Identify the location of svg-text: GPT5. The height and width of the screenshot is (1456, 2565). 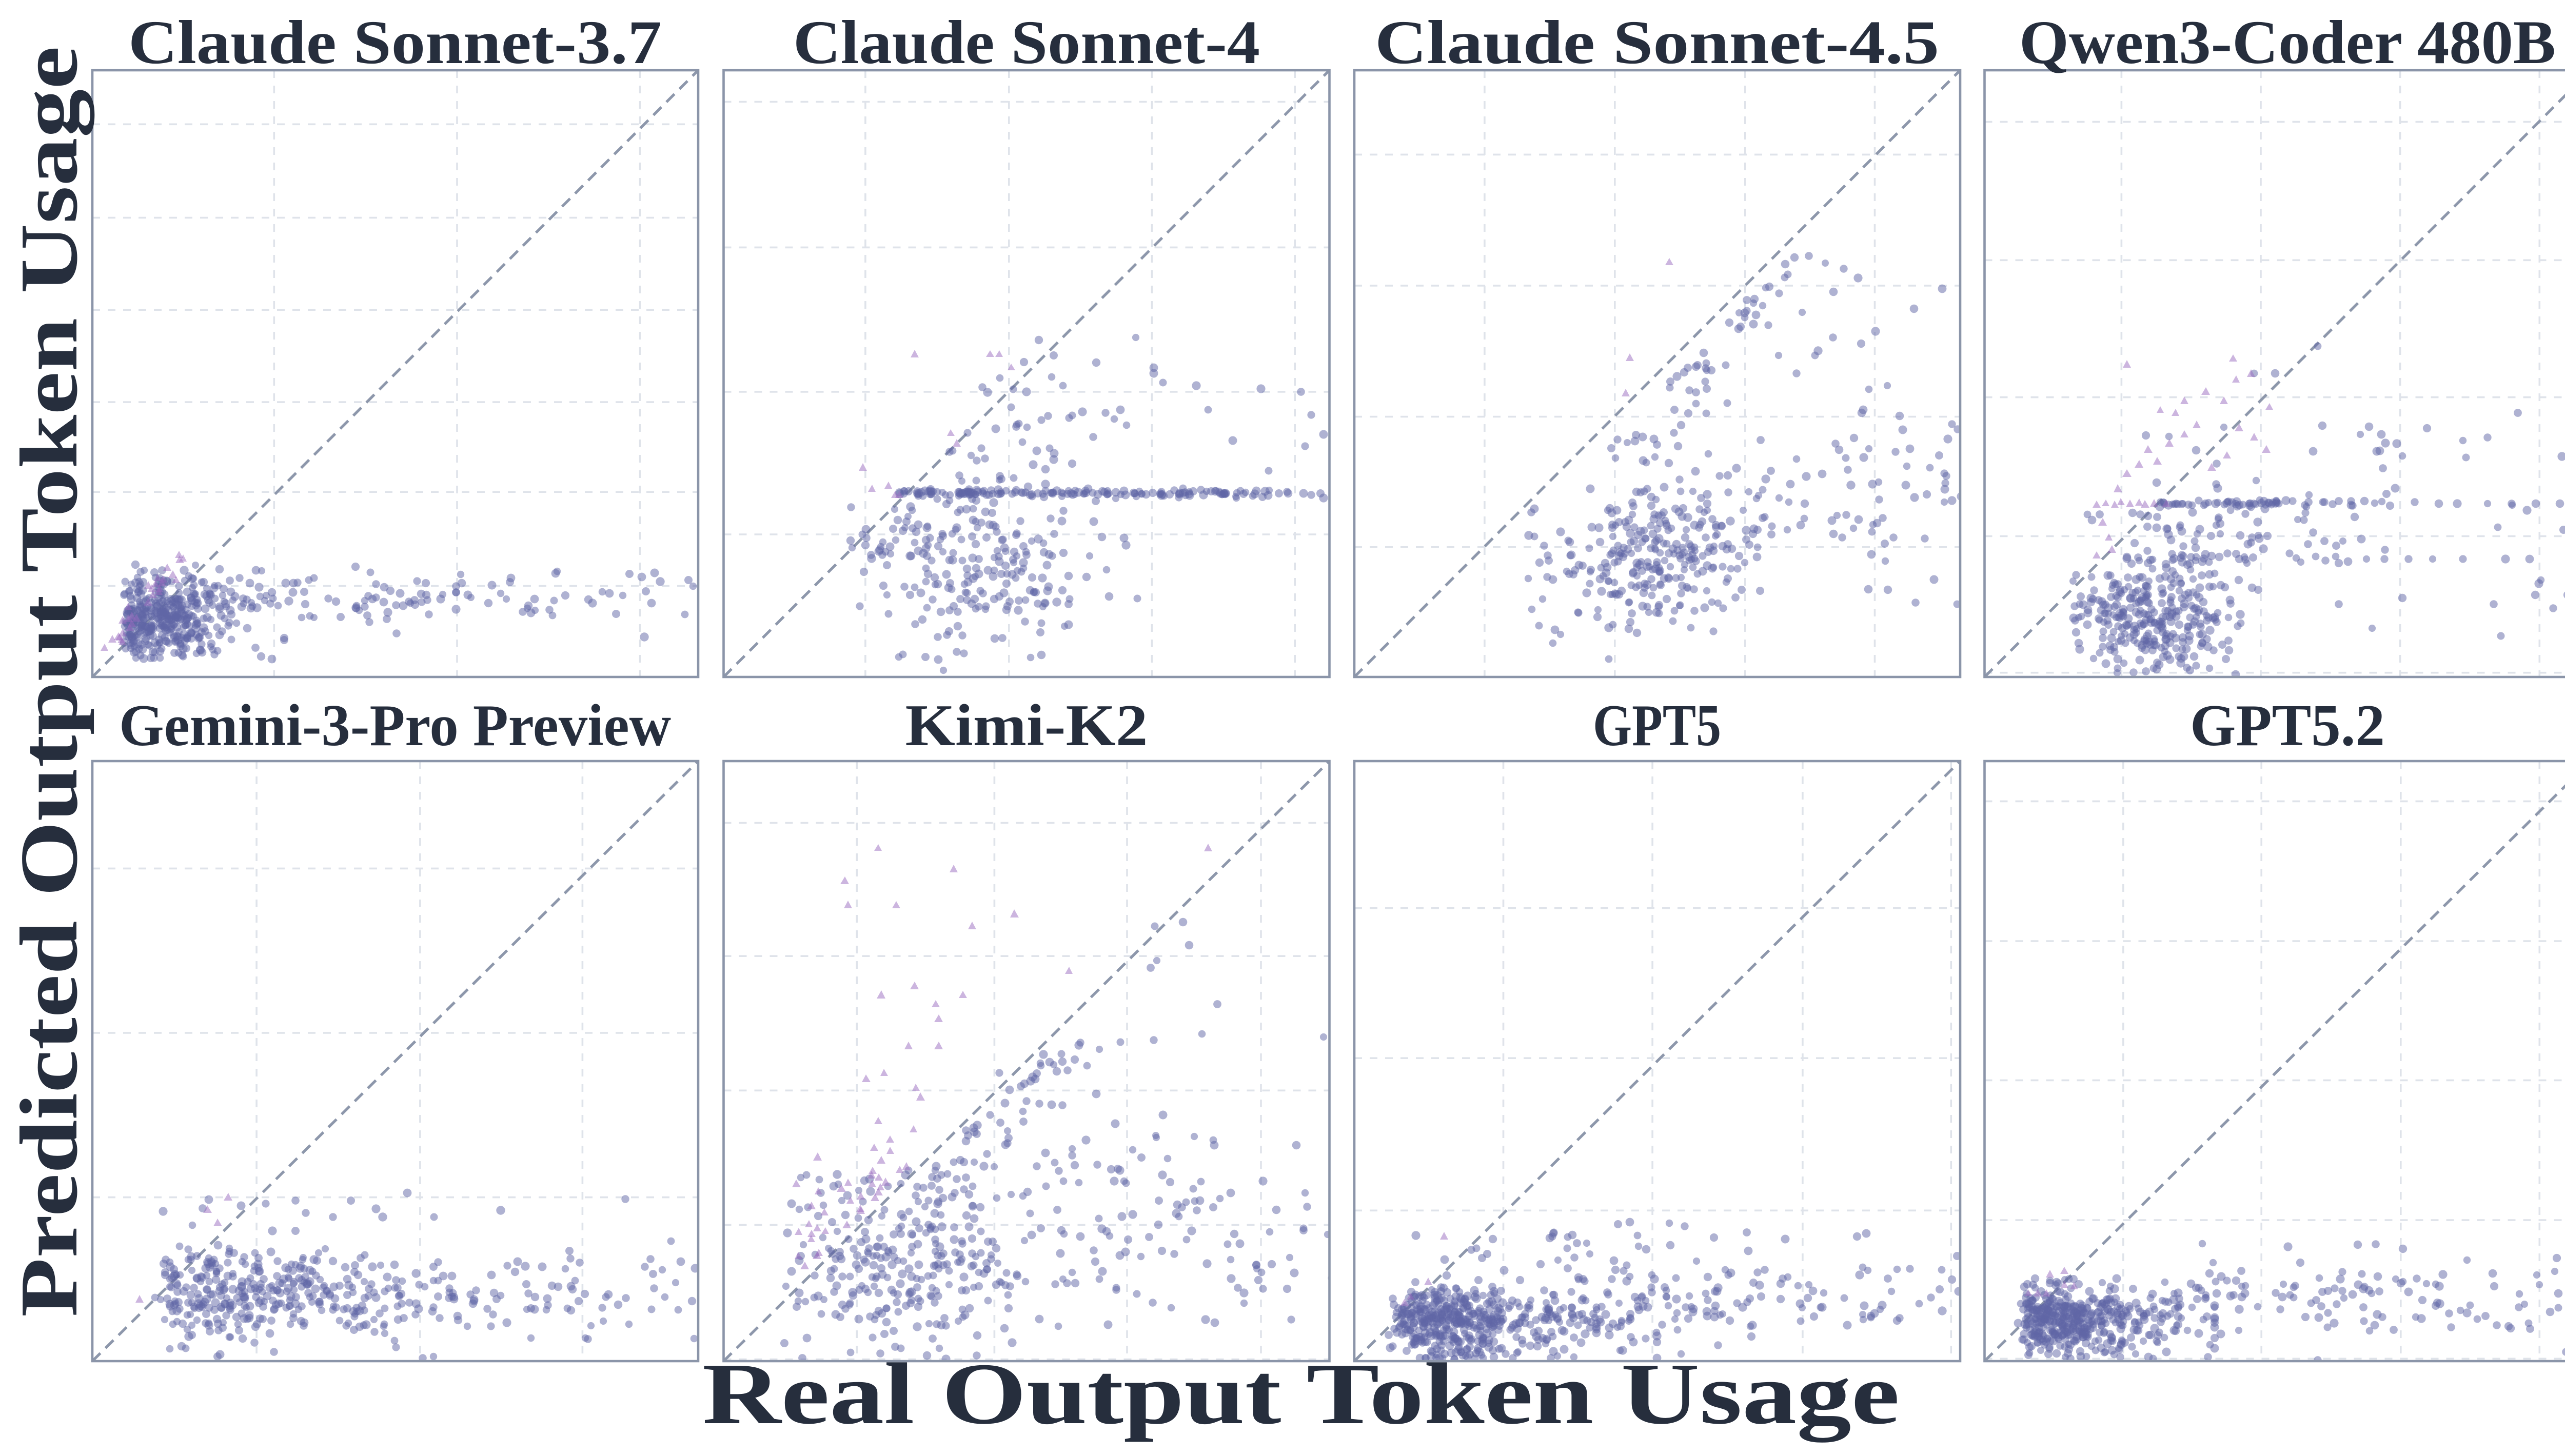
(1657, 725).